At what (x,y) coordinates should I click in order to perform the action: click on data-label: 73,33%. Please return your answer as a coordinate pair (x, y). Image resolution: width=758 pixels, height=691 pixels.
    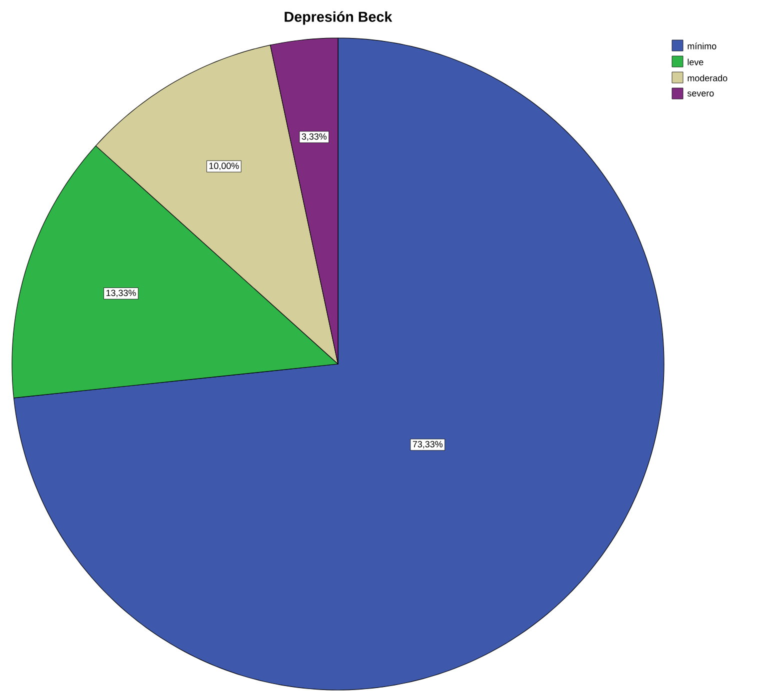
    Looking at the image, I should click on (427, 444).